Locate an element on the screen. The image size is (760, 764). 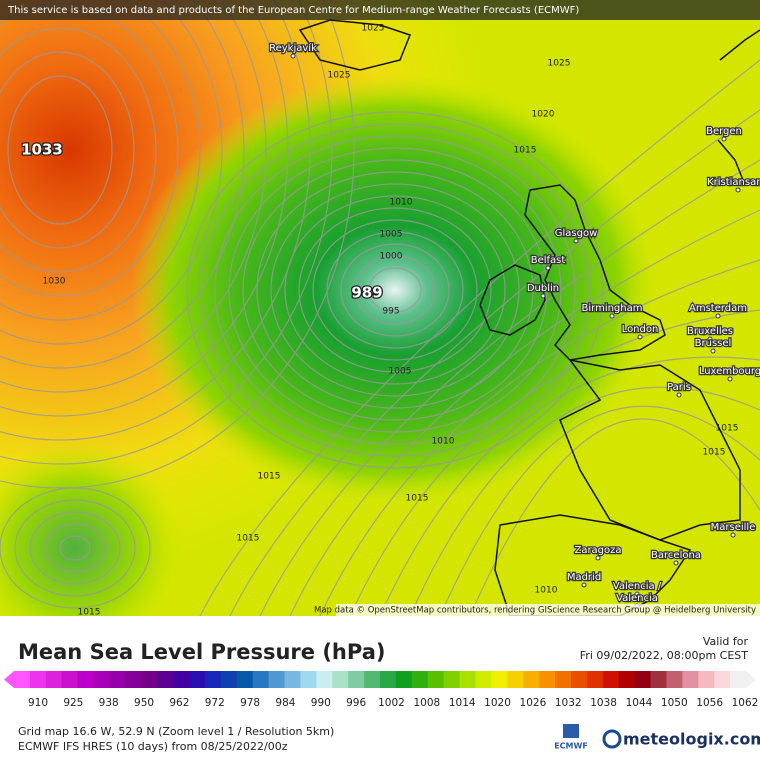
brand-icon is located at coordinates (612, 739).